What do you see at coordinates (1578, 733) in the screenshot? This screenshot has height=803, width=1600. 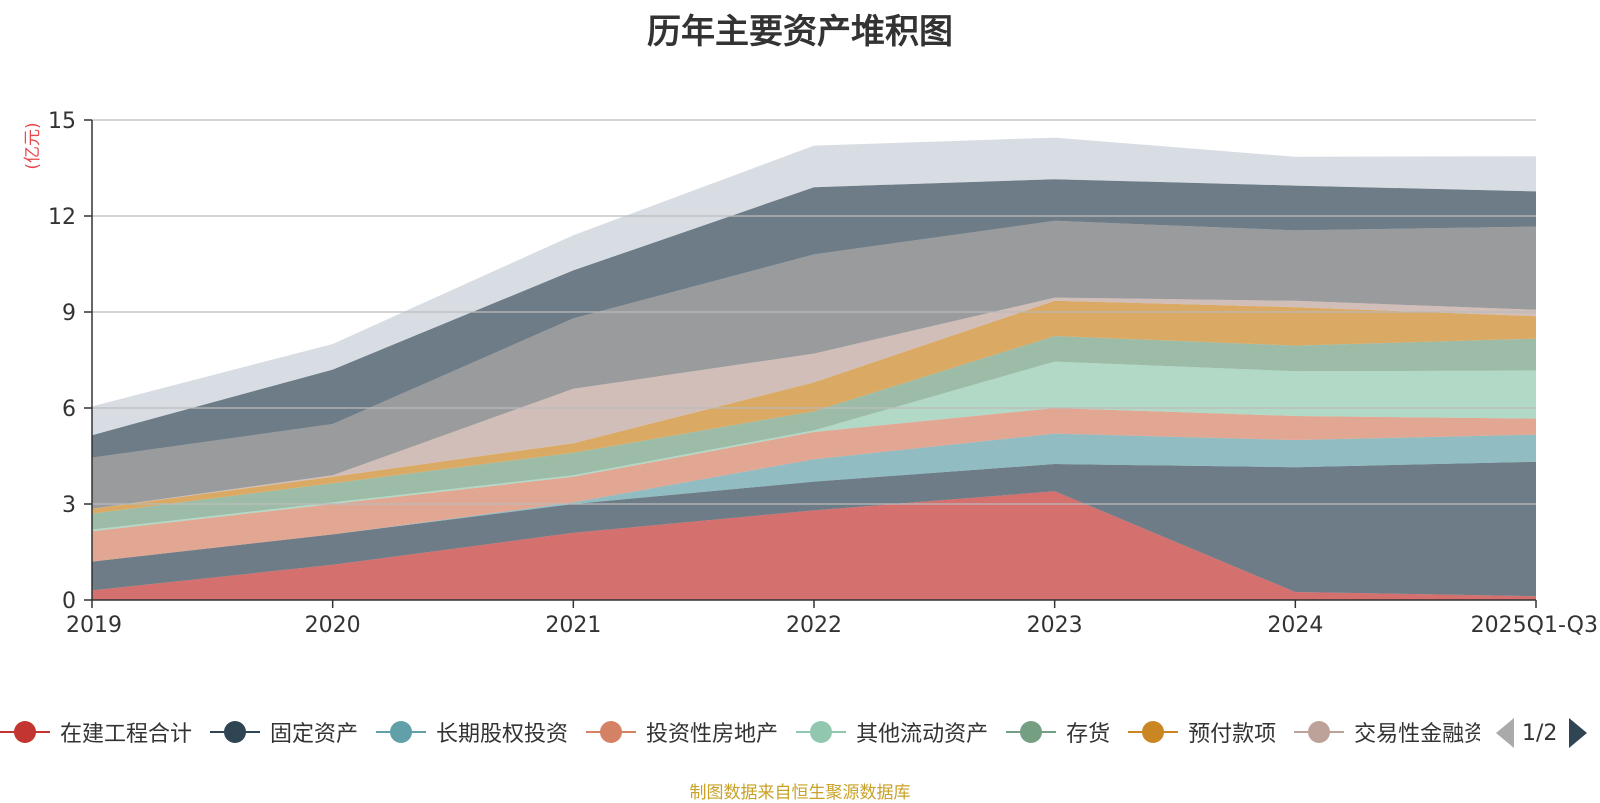 I see `legend-next-page-icon` at bounding box center [1578, 733].